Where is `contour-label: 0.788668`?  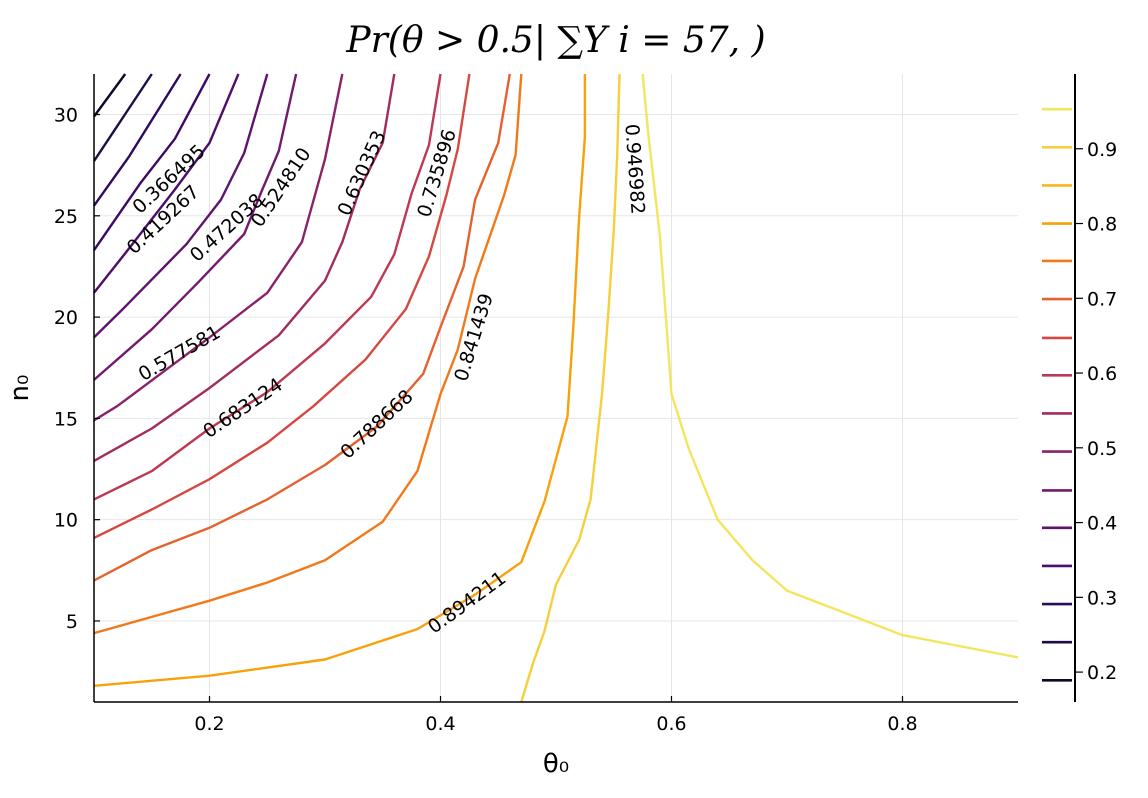 contour-label: 0.788668 is located at coordinates (376, 425).